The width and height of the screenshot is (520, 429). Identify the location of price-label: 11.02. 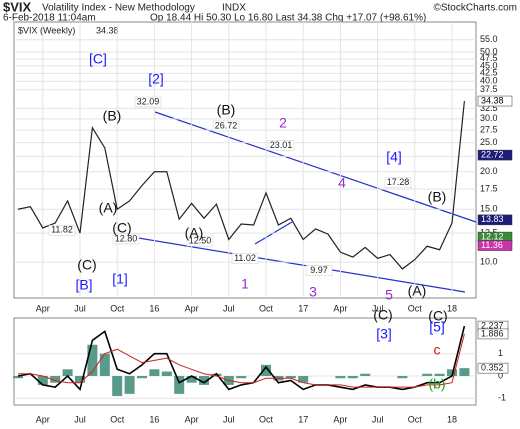
(245, 258).